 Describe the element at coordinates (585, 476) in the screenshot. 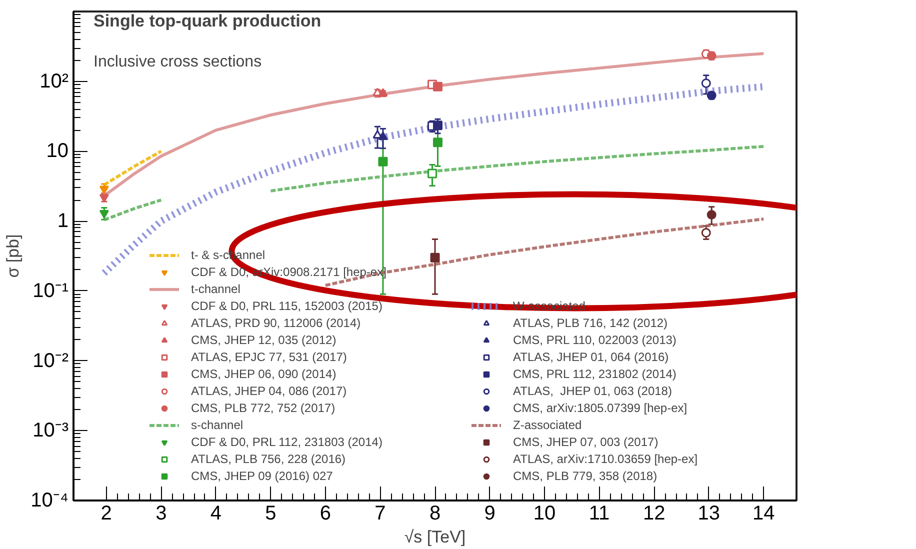

I see `legend-label: CMS, PLB 779, 358 (2018)` at that location.